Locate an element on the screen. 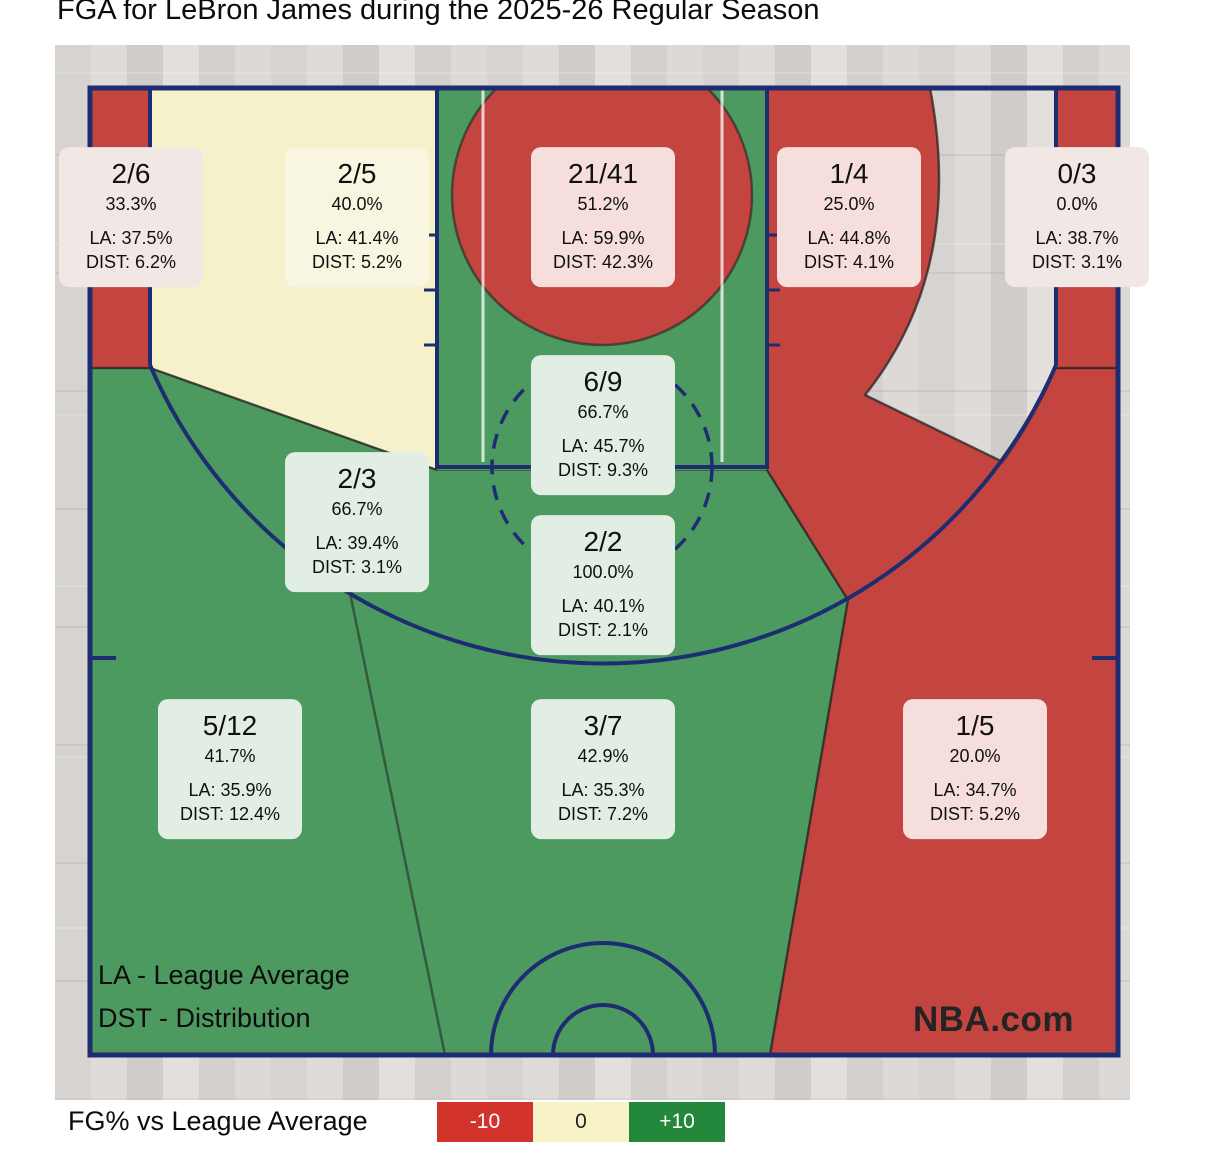  zone-league-avg: LA: 39.4% is located at coordinates (357, 542).